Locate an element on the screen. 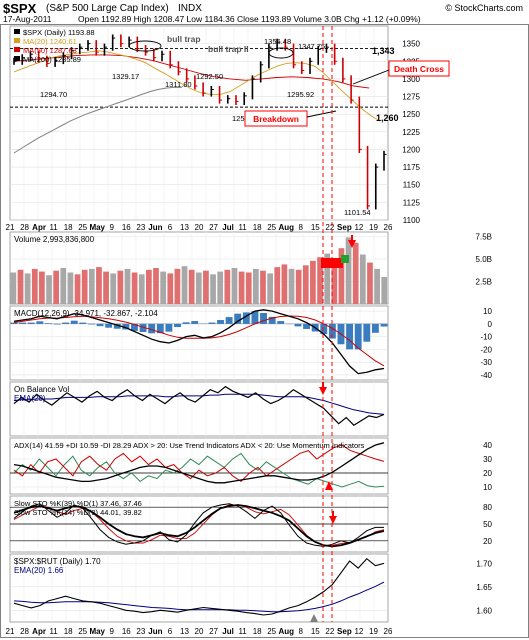  price-y-tick-label: 1125 is located at coordinates (412, 202).